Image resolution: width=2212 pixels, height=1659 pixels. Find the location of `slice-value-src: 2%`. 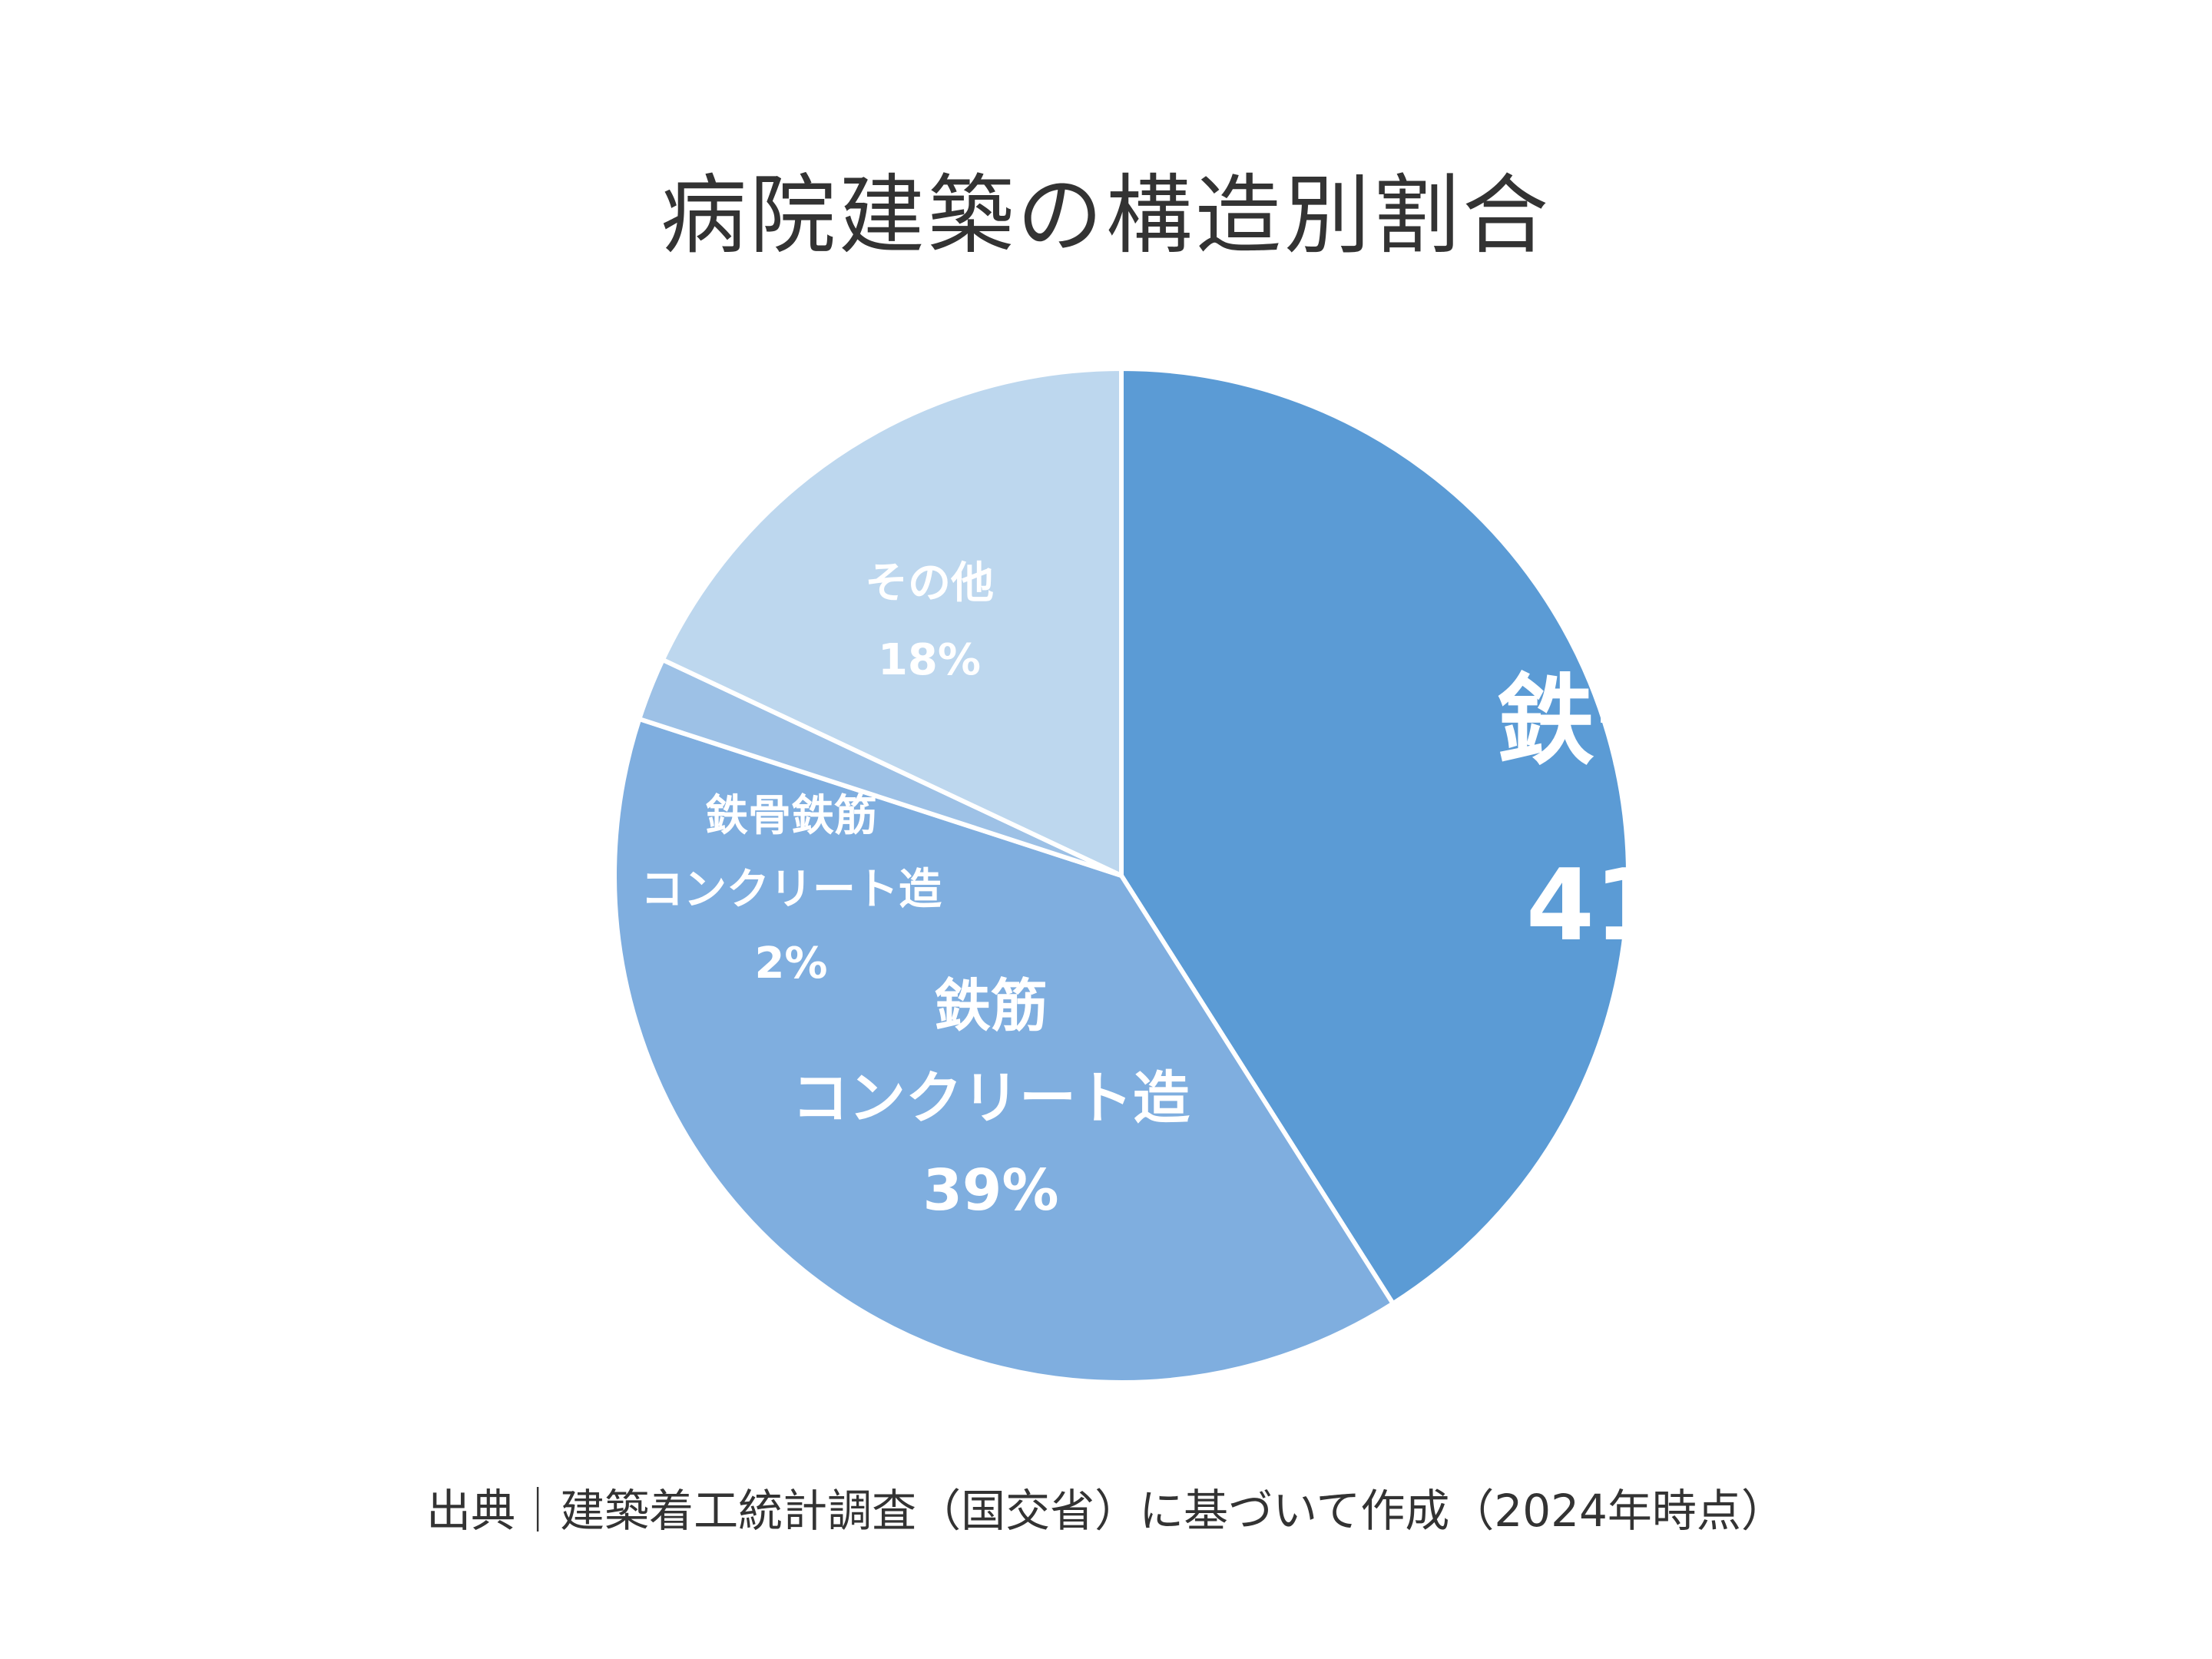

slice-value-src: 2% is located at coordinates (791, 964).